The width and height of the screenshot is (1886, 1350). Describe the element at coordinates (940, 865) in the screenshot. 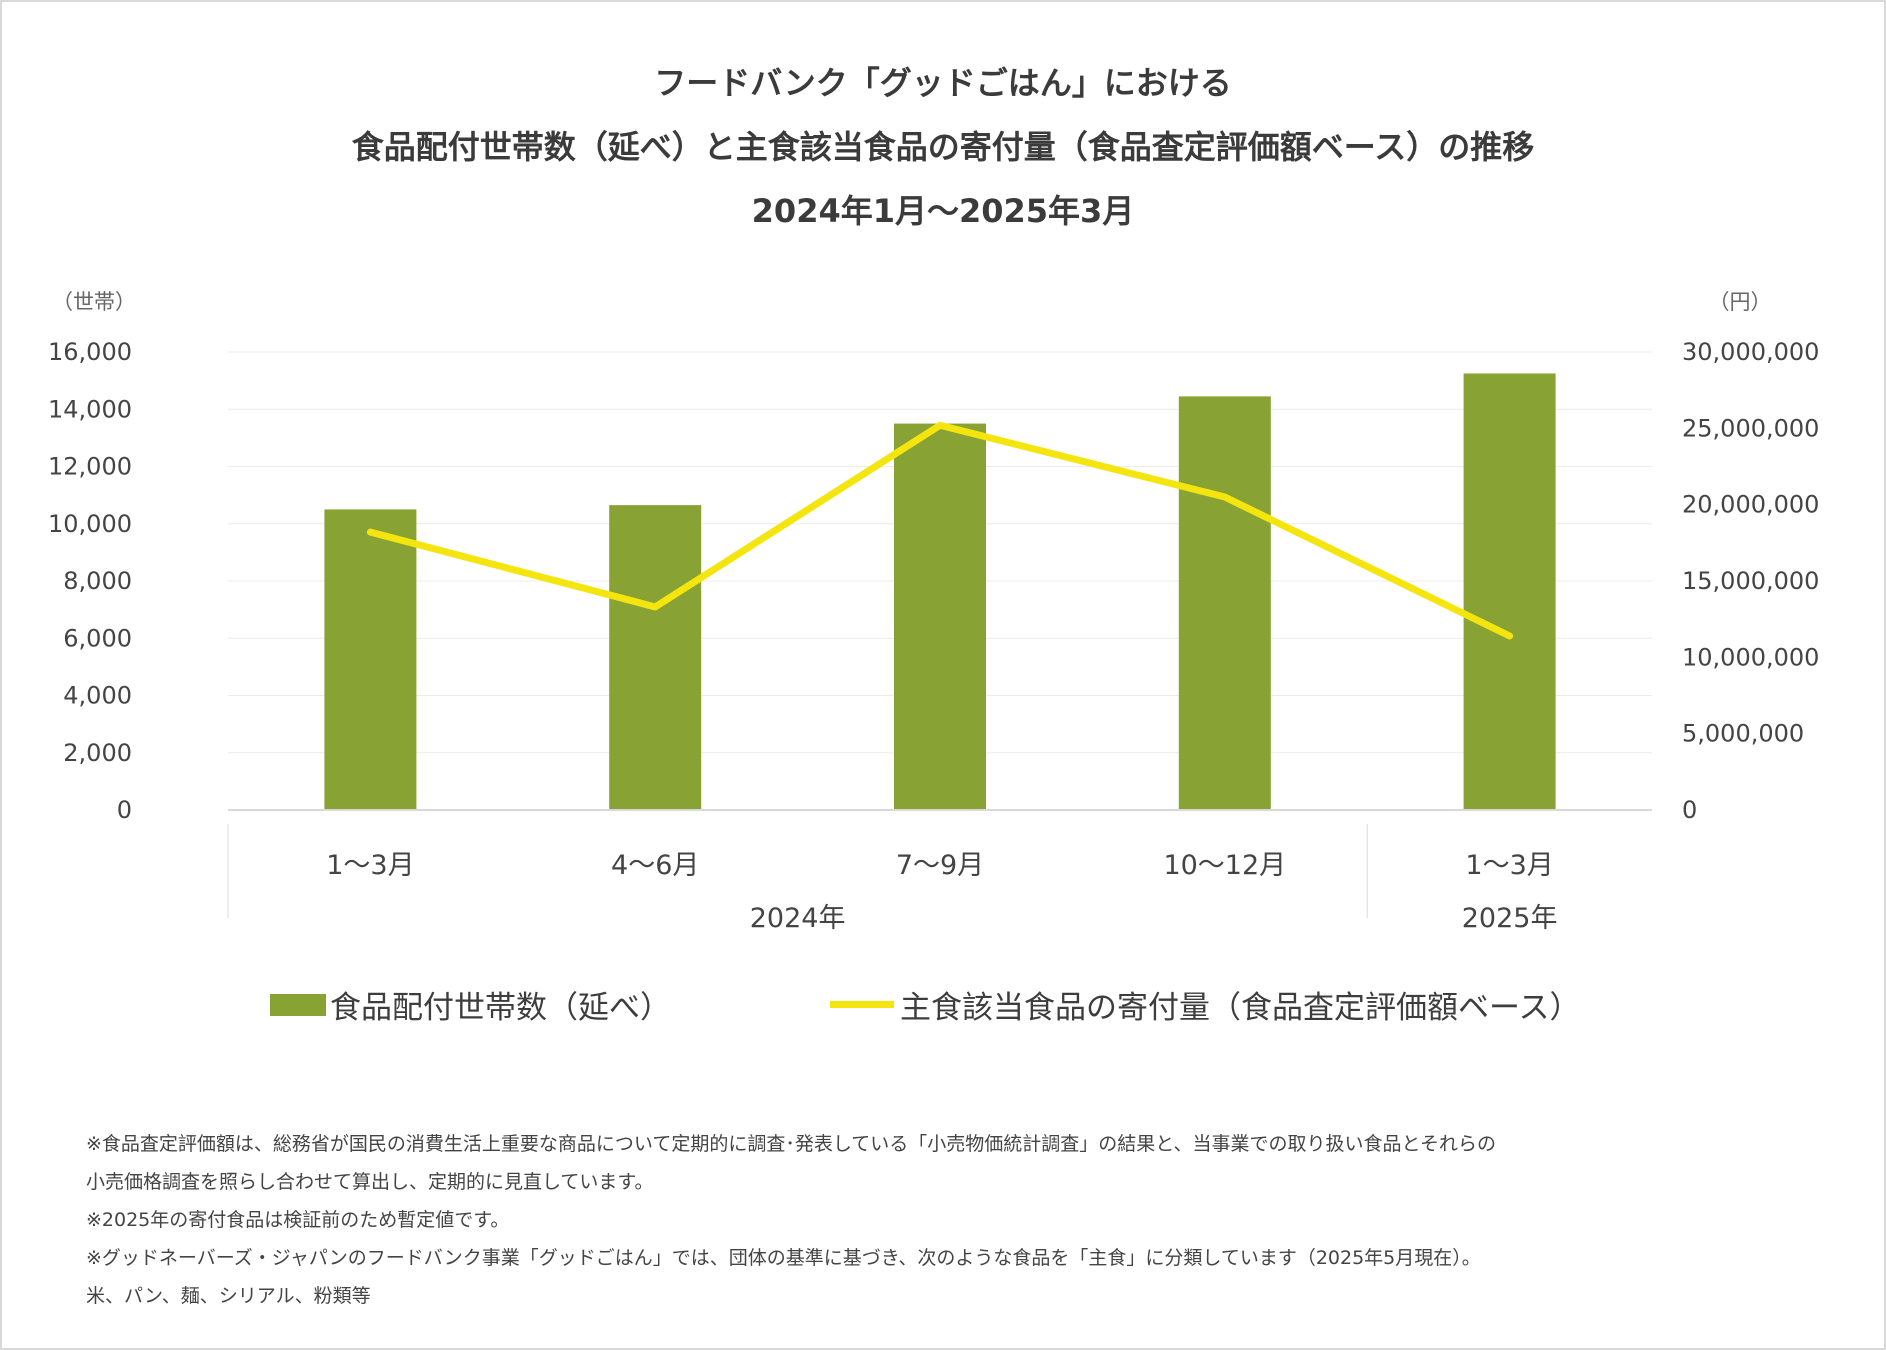

I see `x-category-label: 7〜9月` at that location.